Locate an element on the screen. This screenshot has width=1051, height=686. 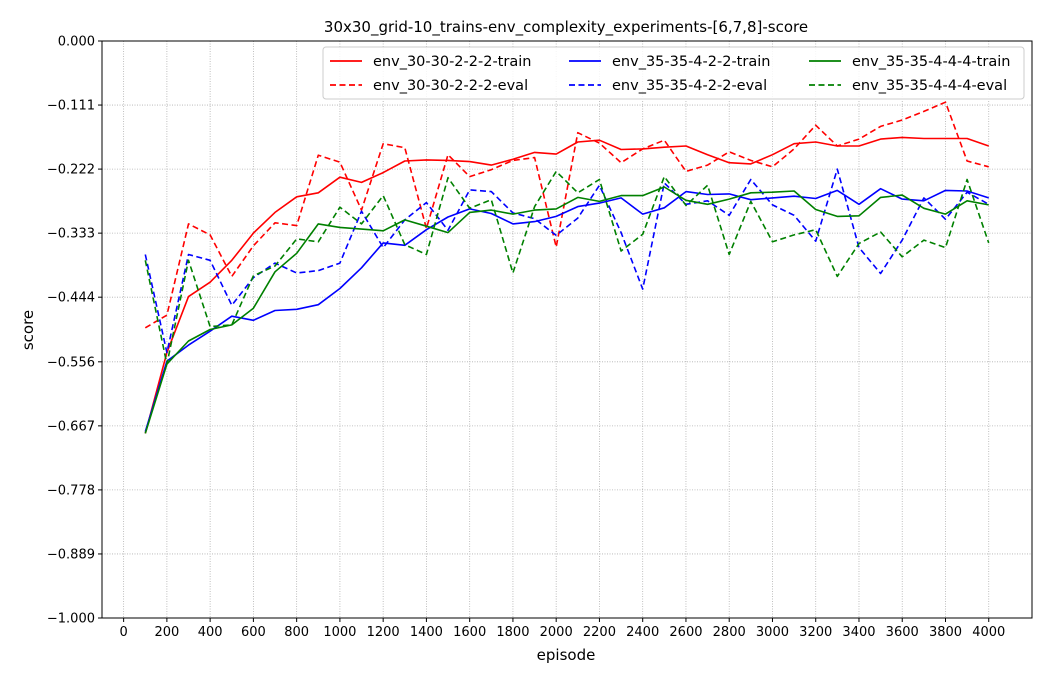
y-tick-label: −0.444 is located at coordinates (71, 298).